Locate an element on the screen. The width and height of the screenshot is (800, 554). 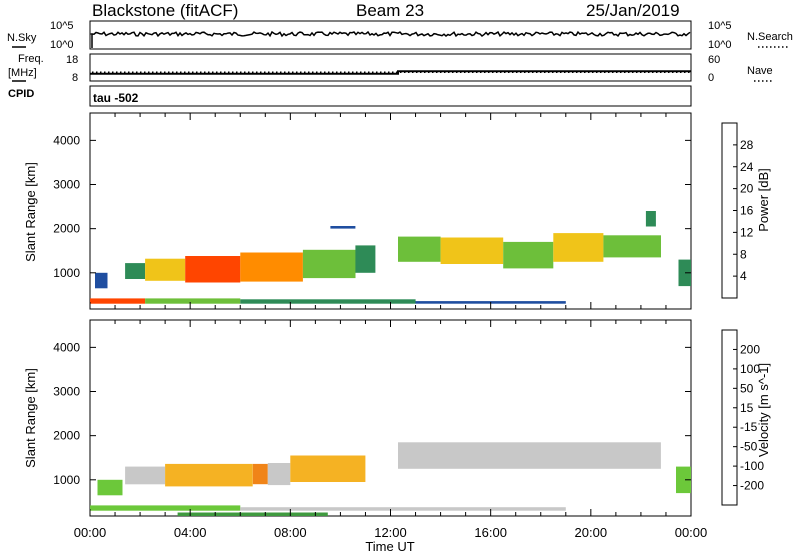
nsearch-tick-top: 10^5 is located at coordinates (720, 26).